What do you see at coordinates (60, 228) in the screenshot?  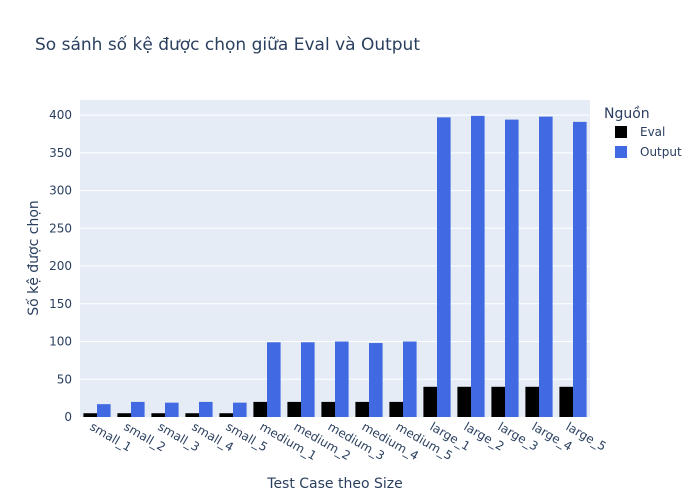 I see `y-tick-label: 250` at bounding box center [60, 228].